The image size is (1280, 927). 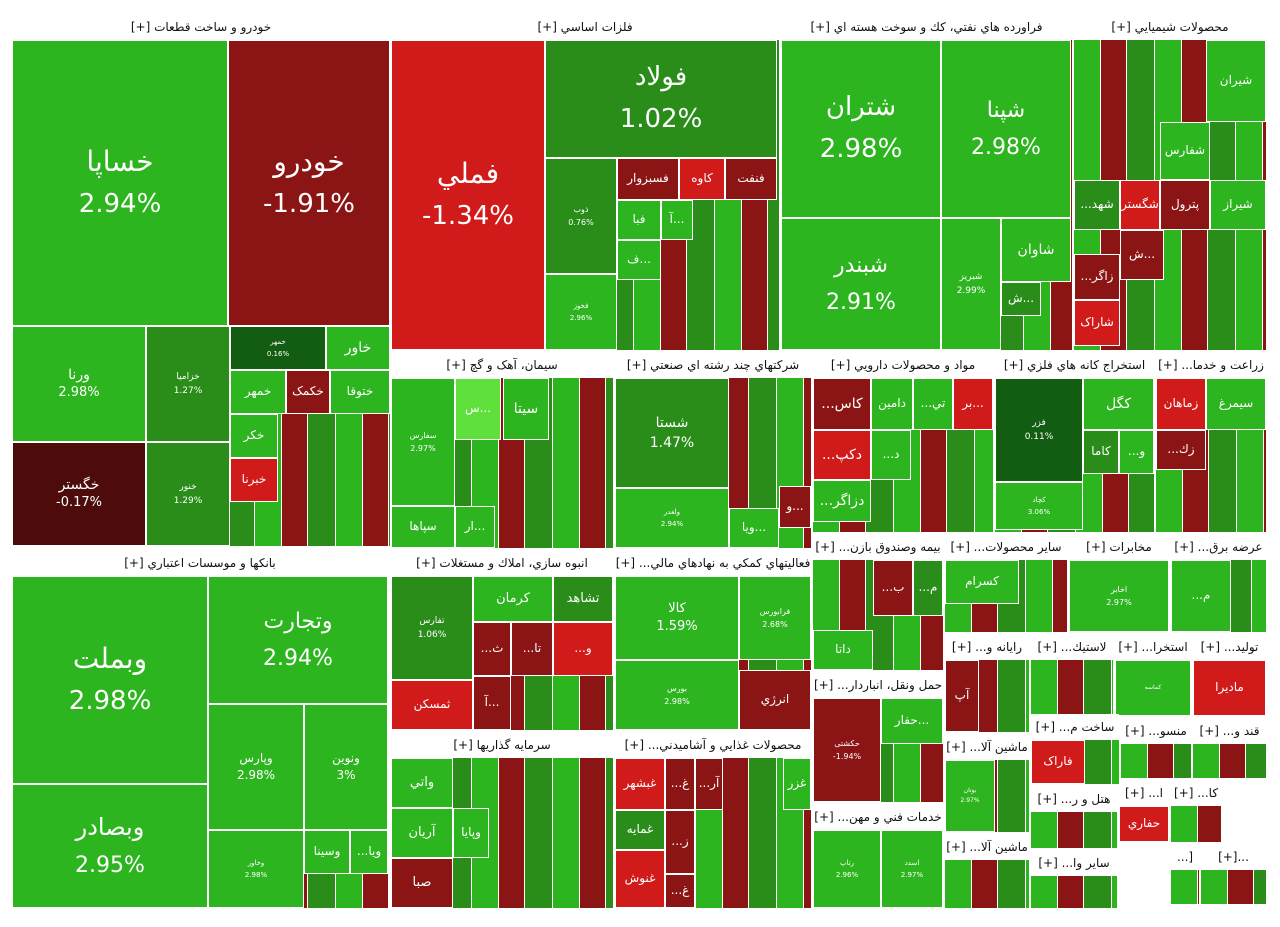 What do you see at coordinates (878, 817) in the screenshot?
I see `sector-header: خدمات فني و مهن... [+]` at bounding box center [878, 817].